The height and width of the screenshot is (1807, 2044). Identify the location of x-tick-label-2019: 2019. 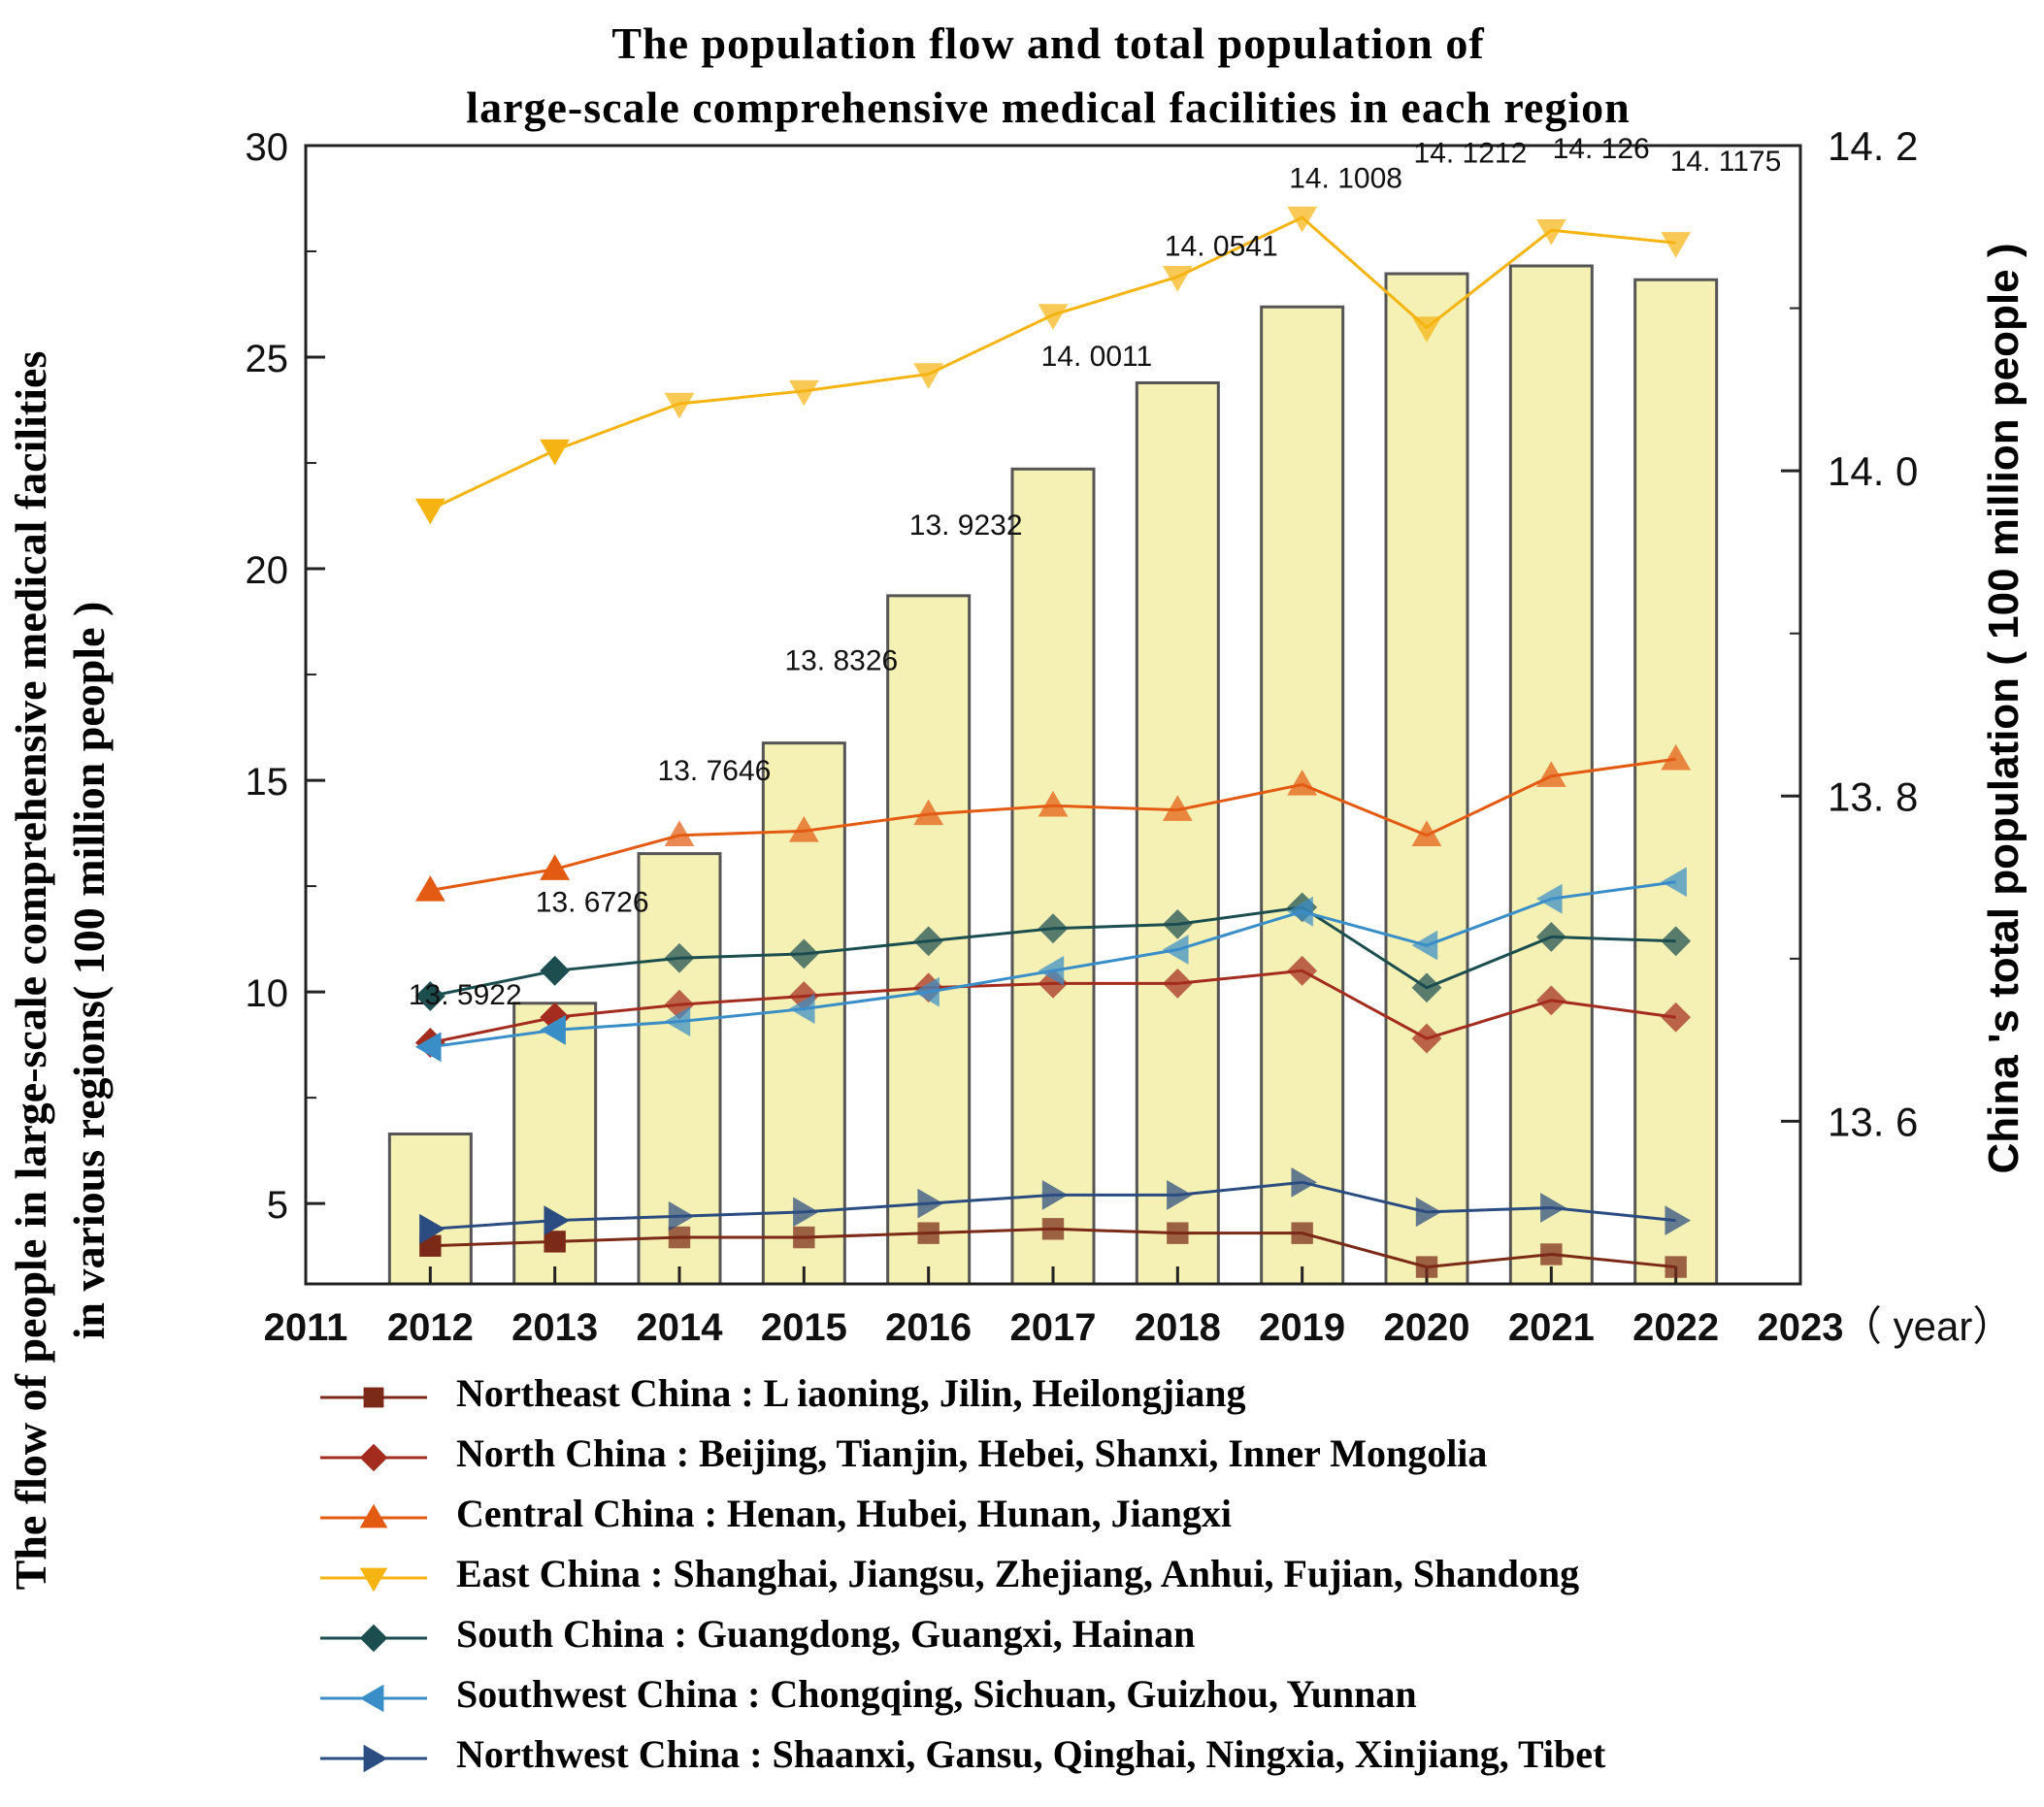
(1302, 1328).